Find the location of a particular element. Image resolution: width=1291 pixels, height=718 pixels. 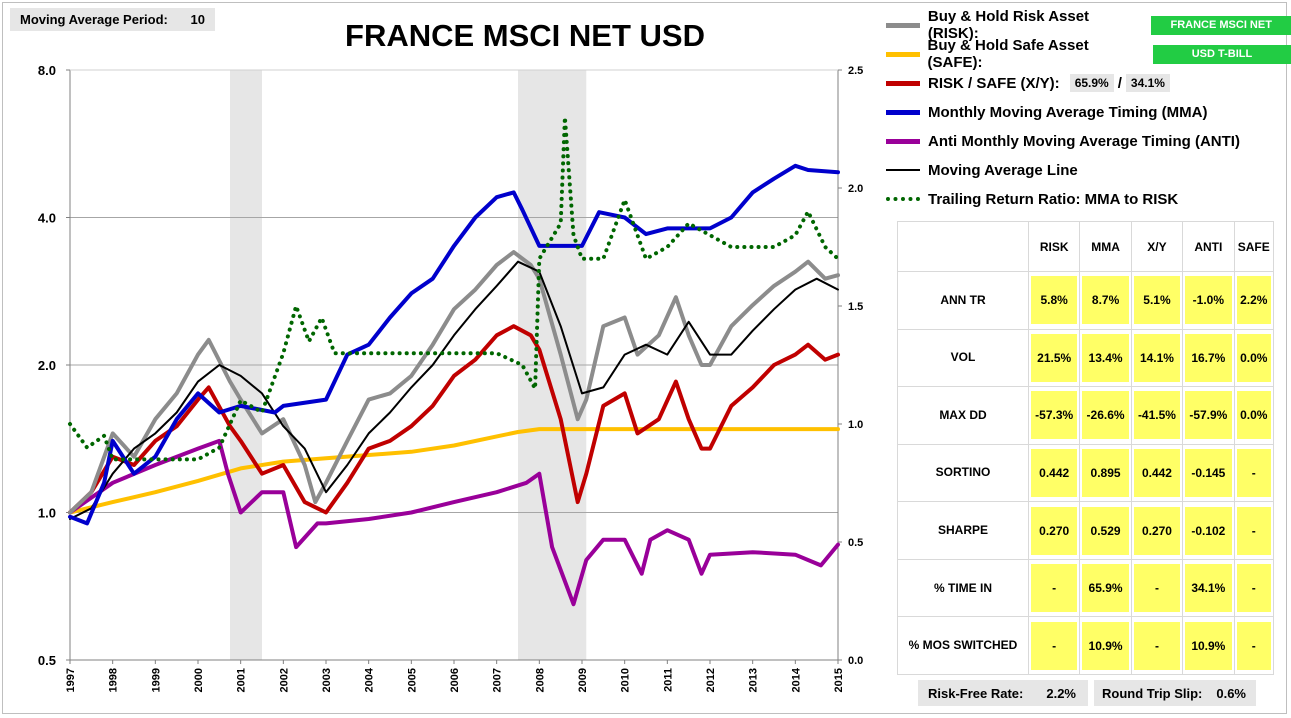

y-right-tick-label: 2.0 is located at coordinates (855, 189).